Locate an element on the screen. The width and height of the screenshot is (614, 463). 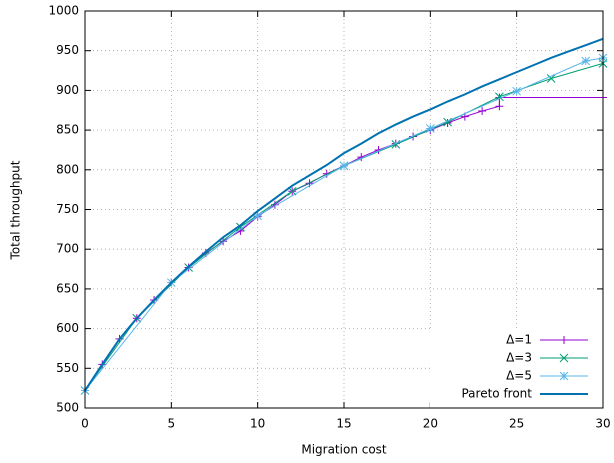
y-tick-label: 950 is located at coordinates (67, 50).